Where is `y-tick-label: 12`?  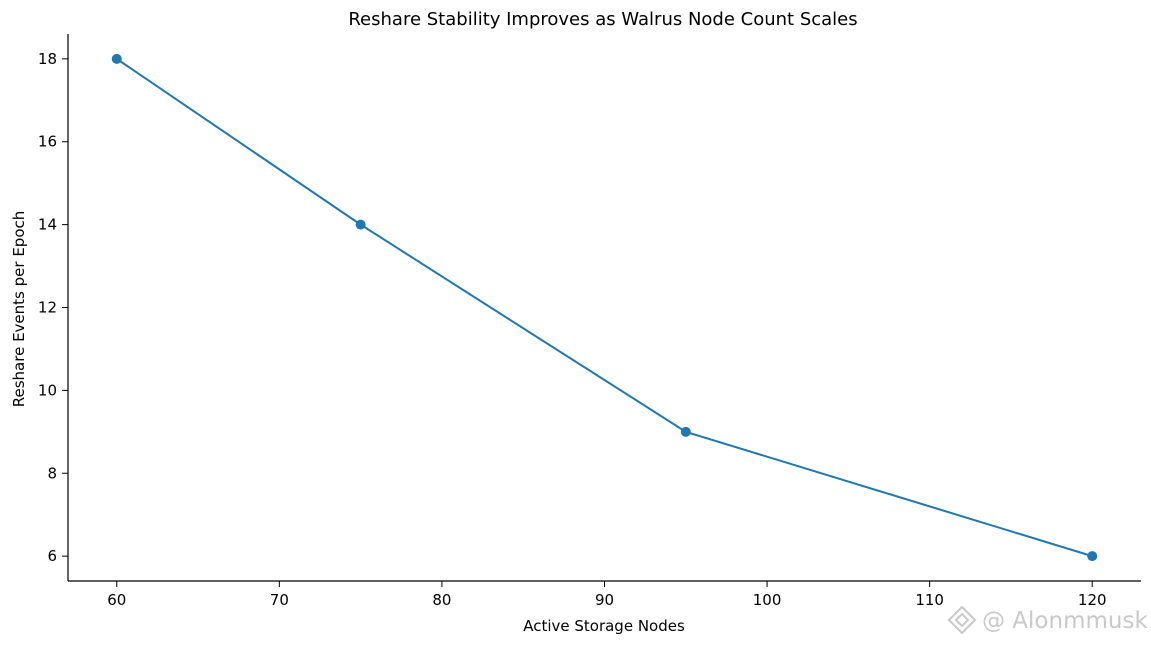 y-tick-label: 12 is located at coordinates (47, 308).